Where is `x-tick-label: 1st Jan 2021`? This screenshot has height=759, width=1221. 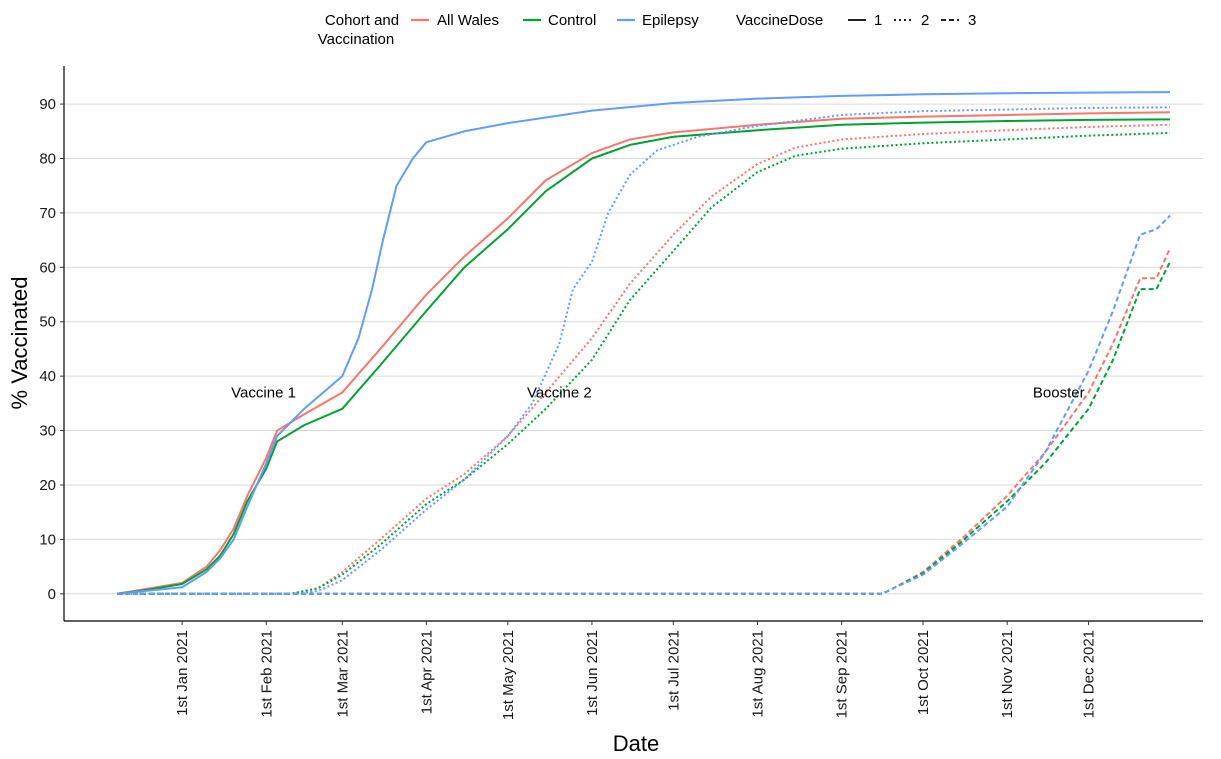 x-tick-label: 1st Jan 2021 is located at coordinates (182, 673).